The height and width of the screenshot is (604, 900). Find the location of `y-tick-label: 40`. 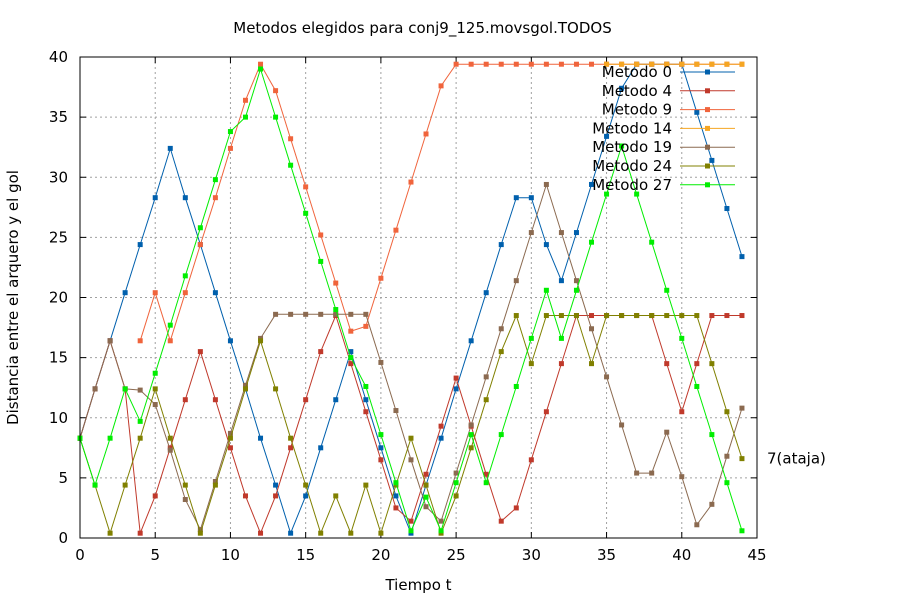

y-tick-label: 40 is located at coordinates (58, 57).